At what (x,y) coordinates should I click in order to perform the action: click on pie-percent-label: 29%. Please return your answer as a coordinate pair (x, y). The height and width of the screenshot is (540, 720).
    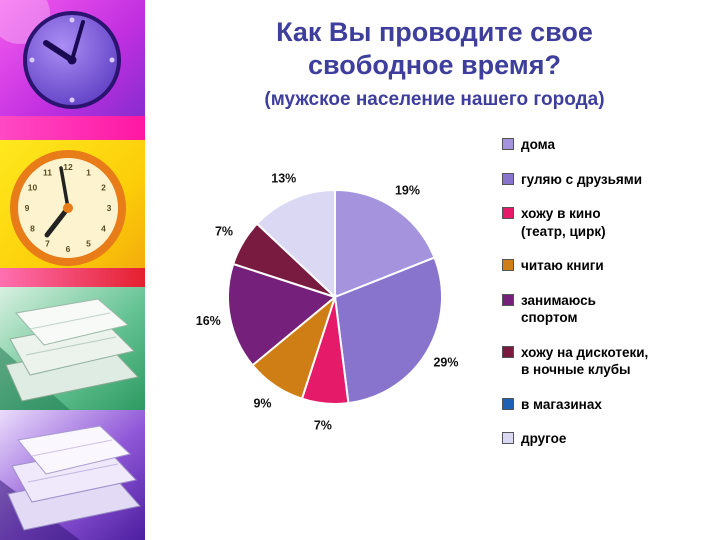
    Looking at the image, I should click on (445, 363).